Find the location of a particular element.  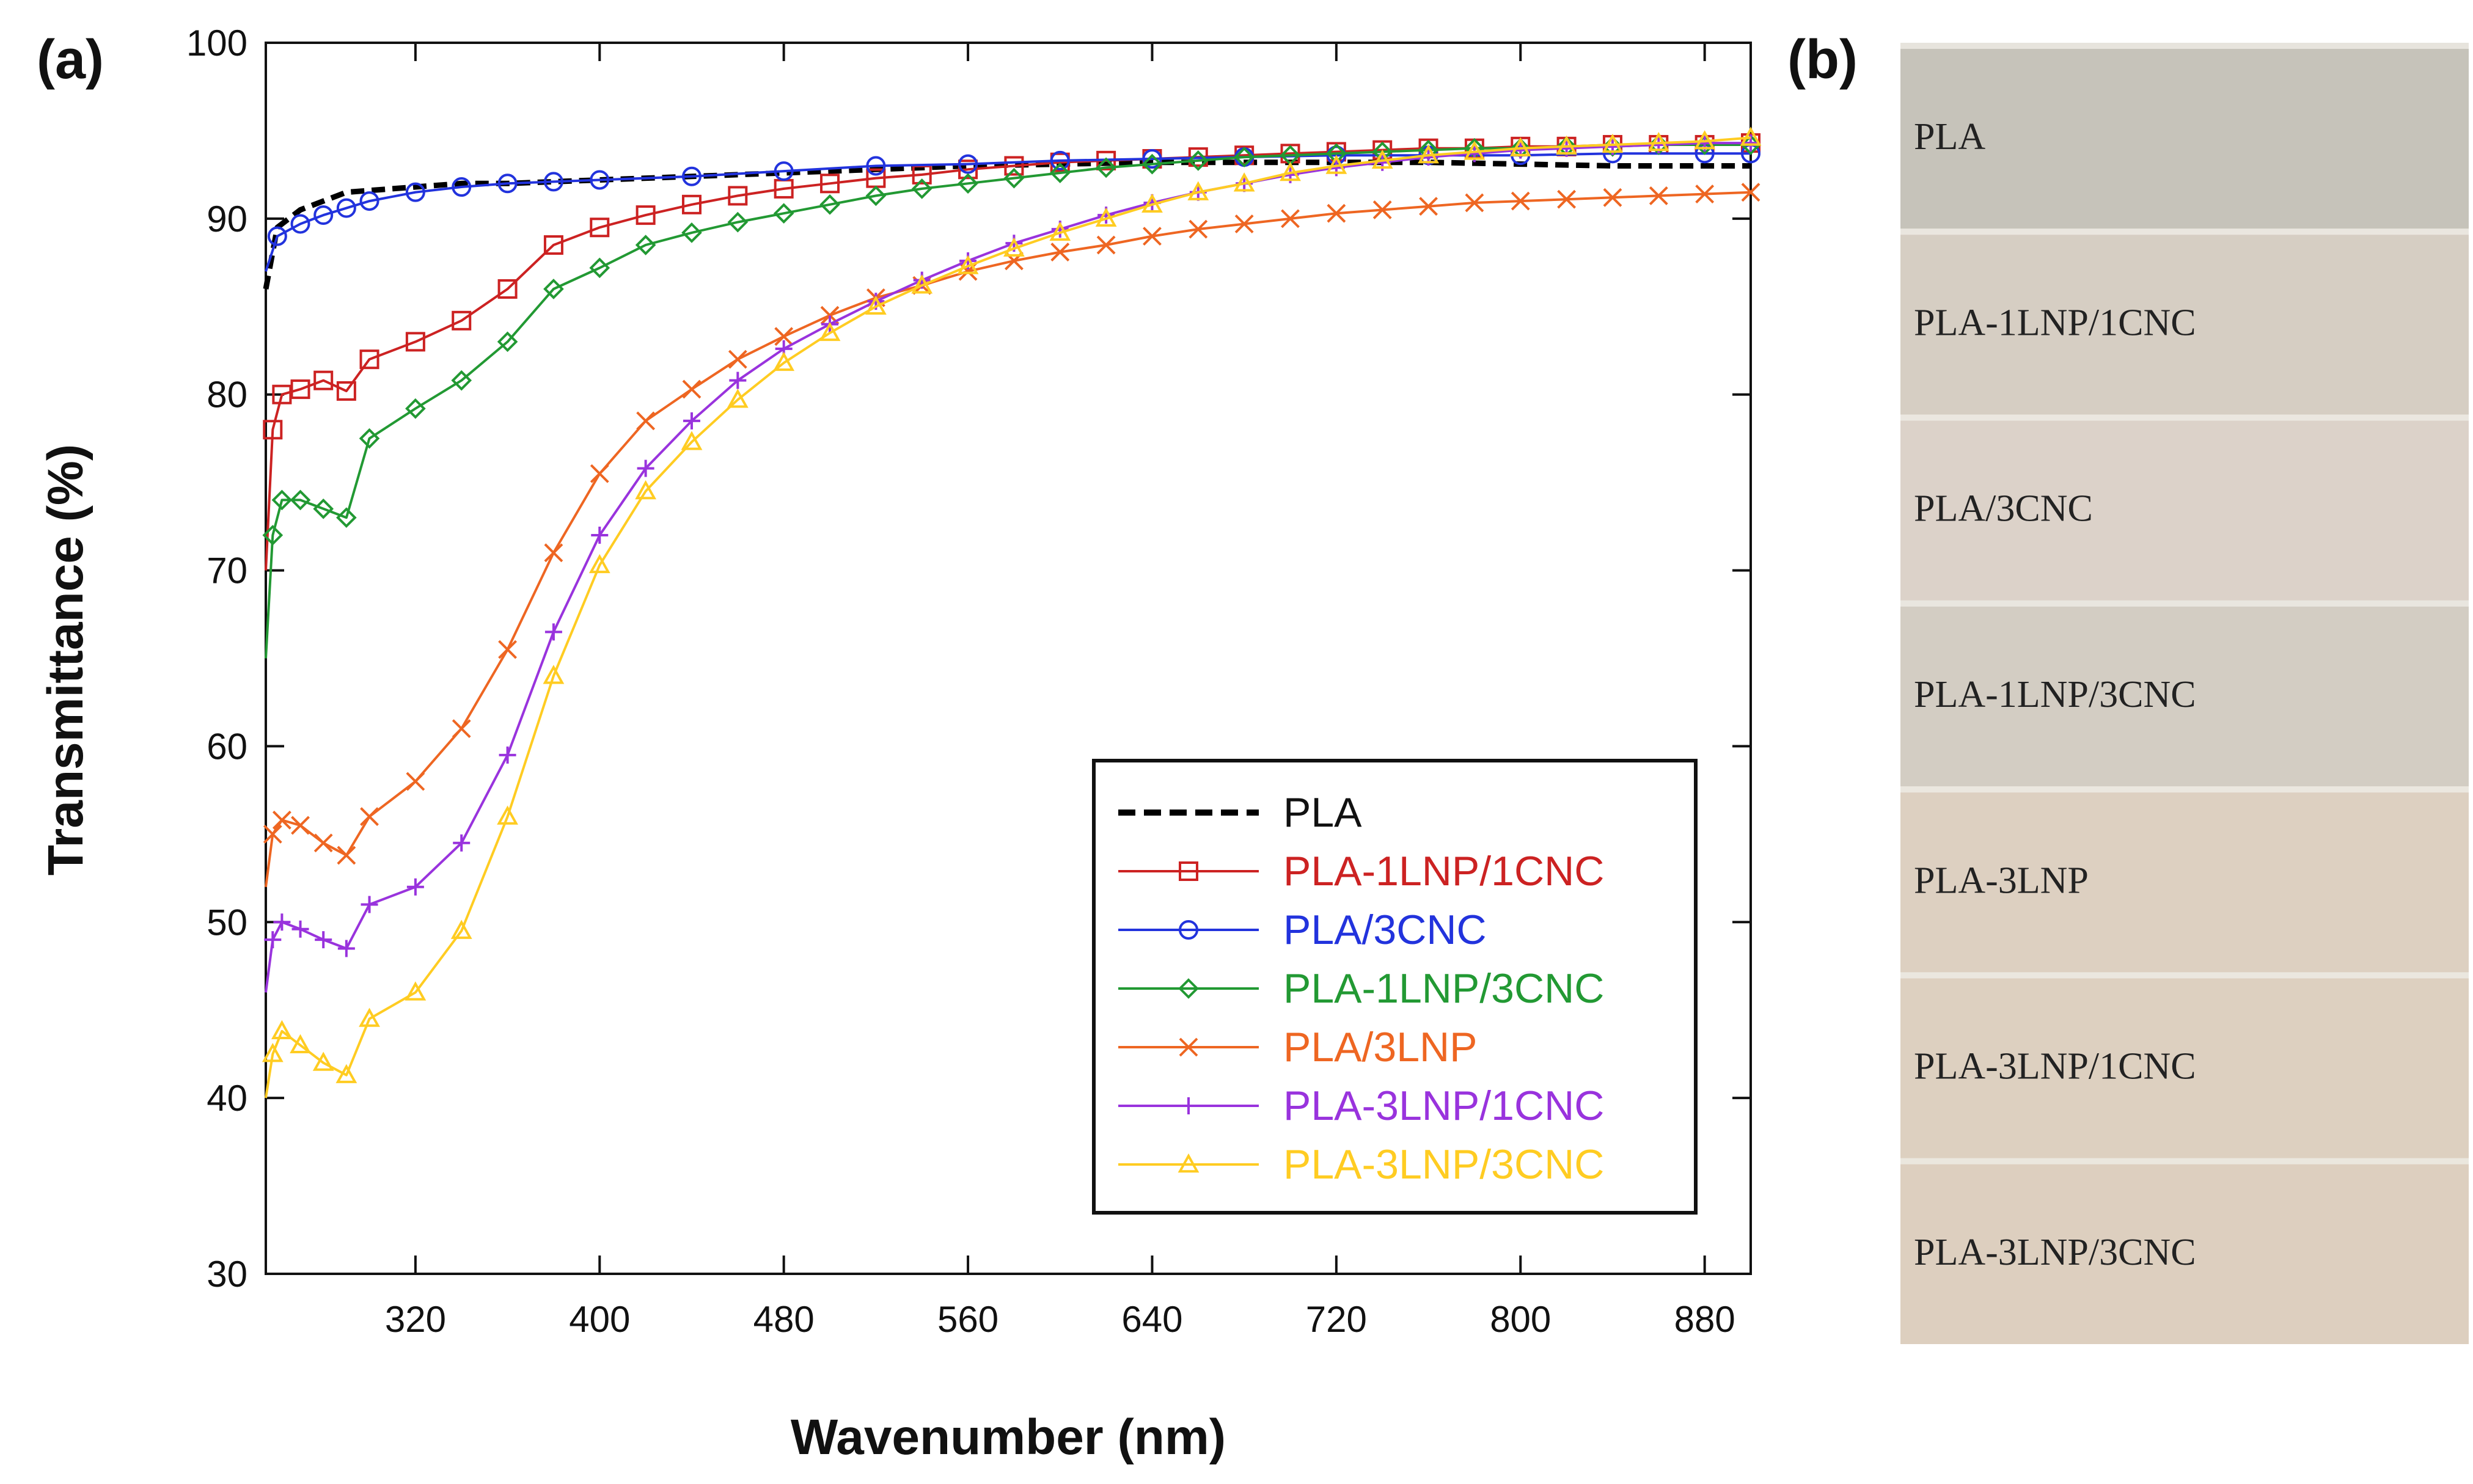

x-tick-label: 400 is located at coordinates (599, 1319).